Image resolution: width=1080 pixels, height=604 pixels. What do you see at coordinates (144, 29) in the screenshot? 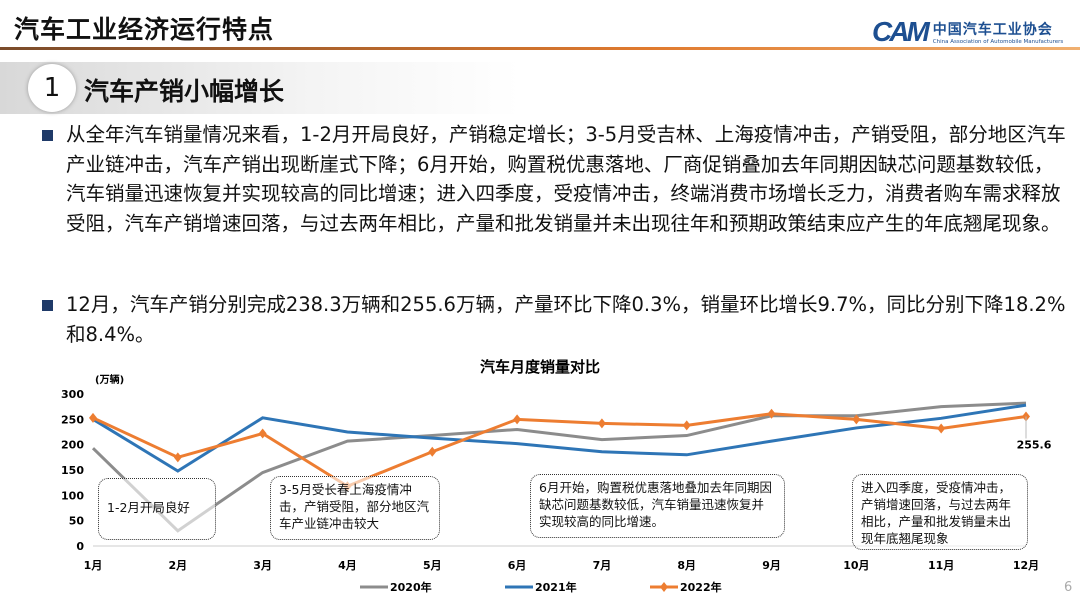
I see `page-title: 汽车工业经济运行特点` at bounding box center [144, 29].